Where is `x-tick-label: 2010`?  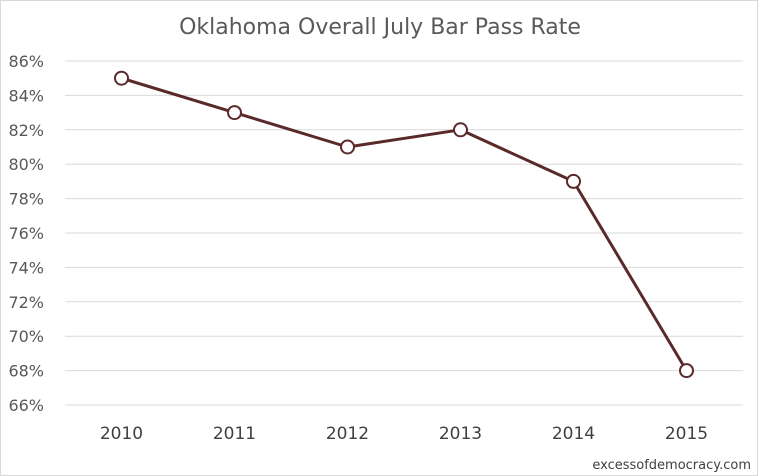 x-tick-label: 2010 is located at coordinates (121, 434).